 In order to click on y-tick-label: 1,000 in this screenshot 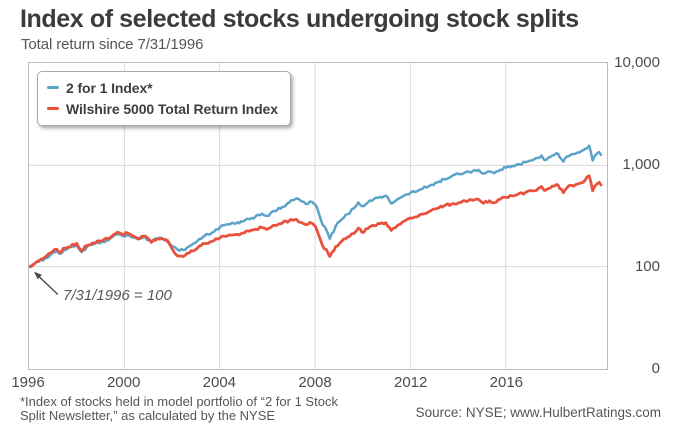, I will do `click(641, 164)`.